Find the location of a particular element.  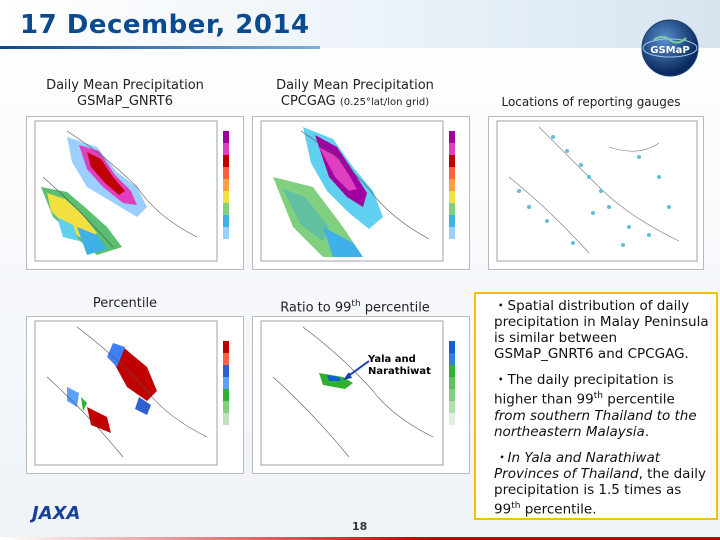

gsmap-logo-text: GSMaP is located at coordinates (669, 50).